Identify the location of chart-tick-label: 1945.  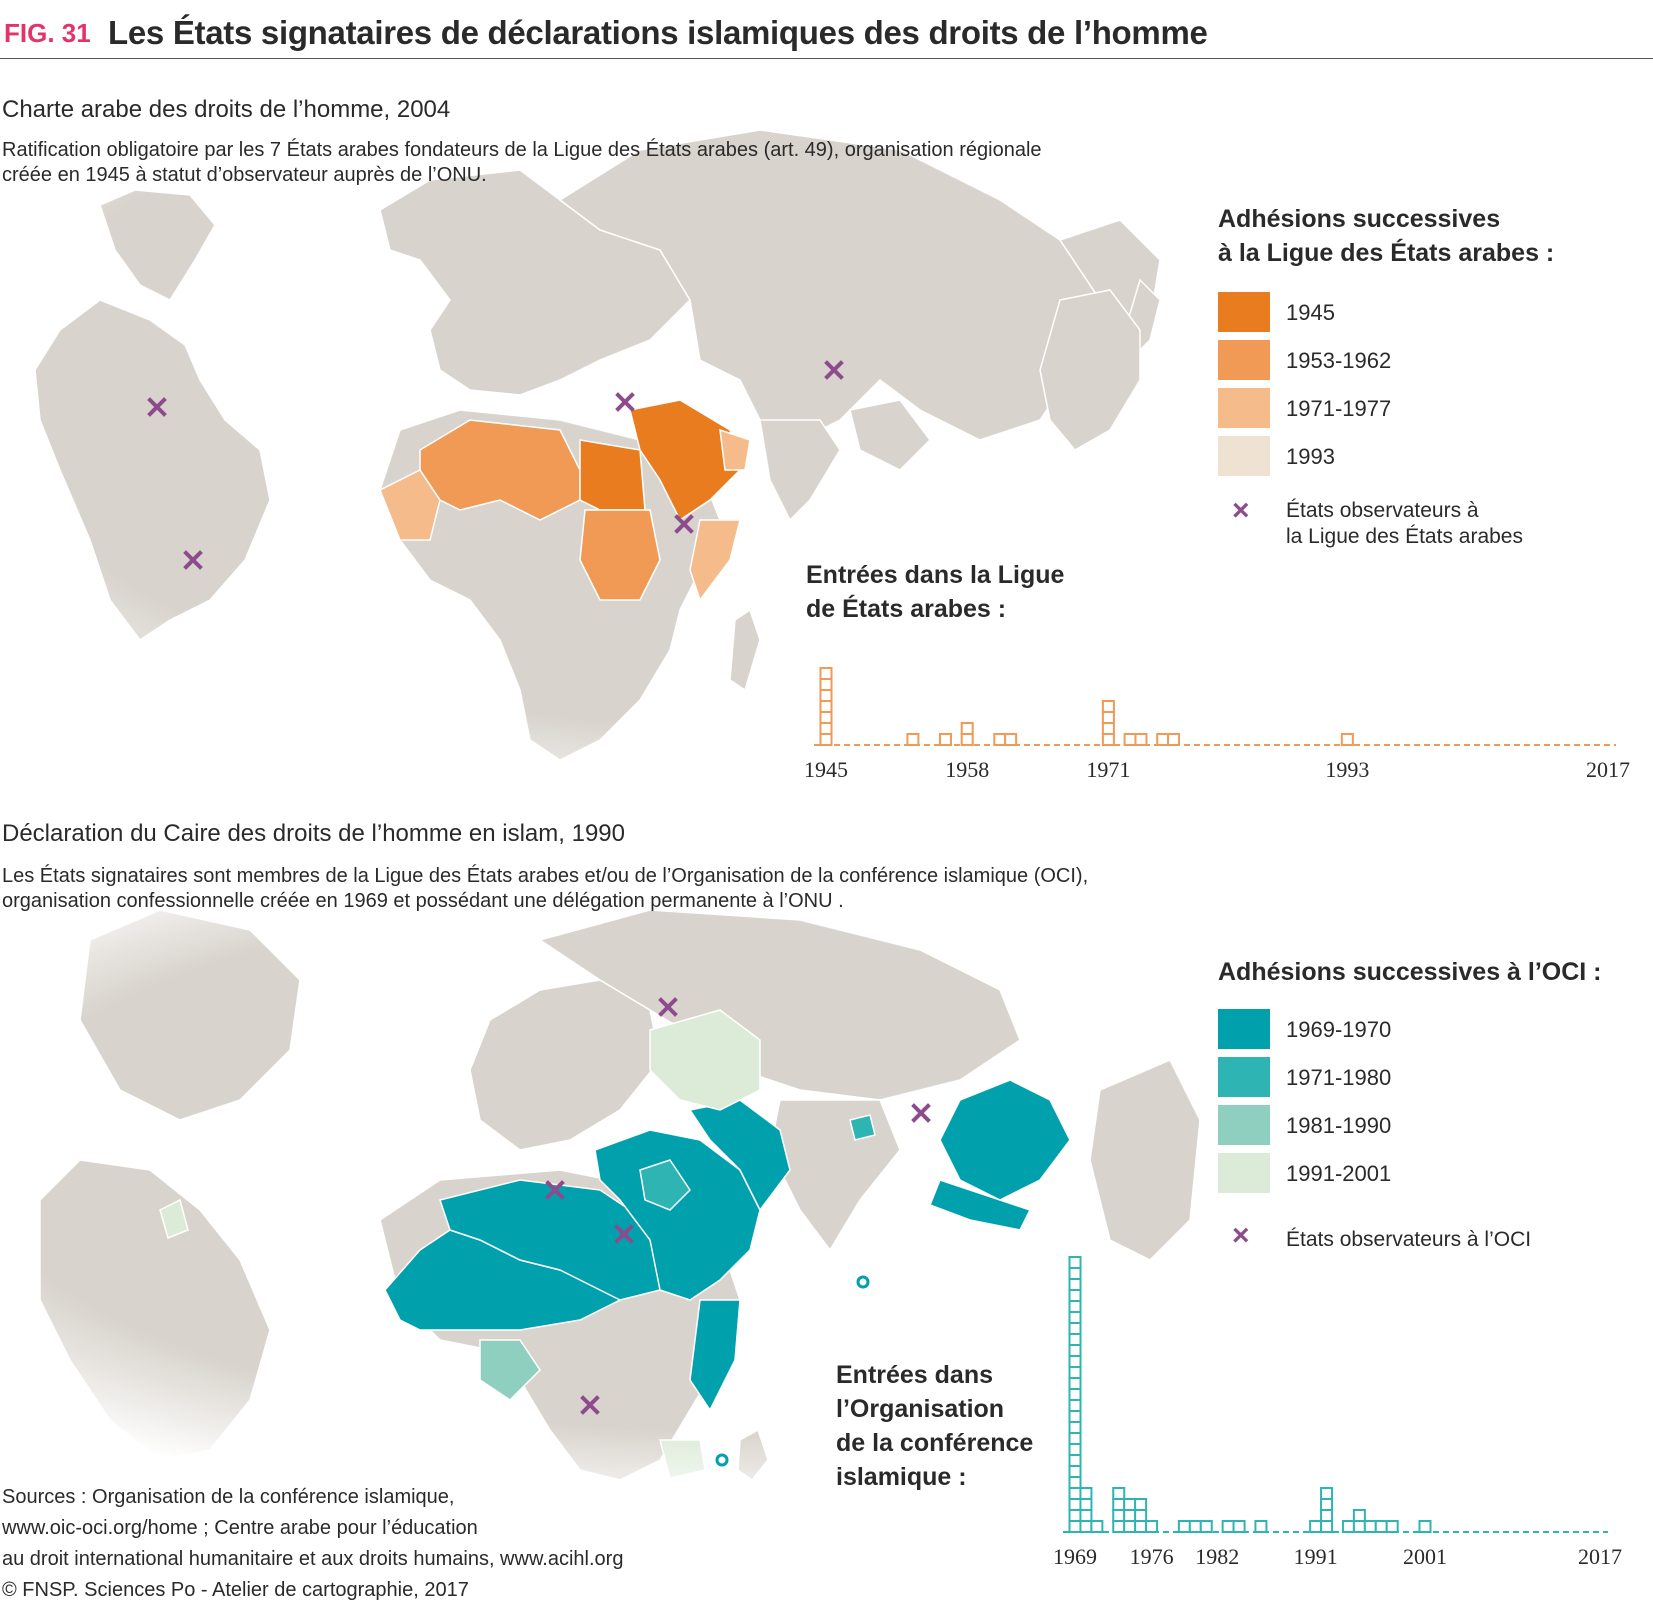
(826, 769).